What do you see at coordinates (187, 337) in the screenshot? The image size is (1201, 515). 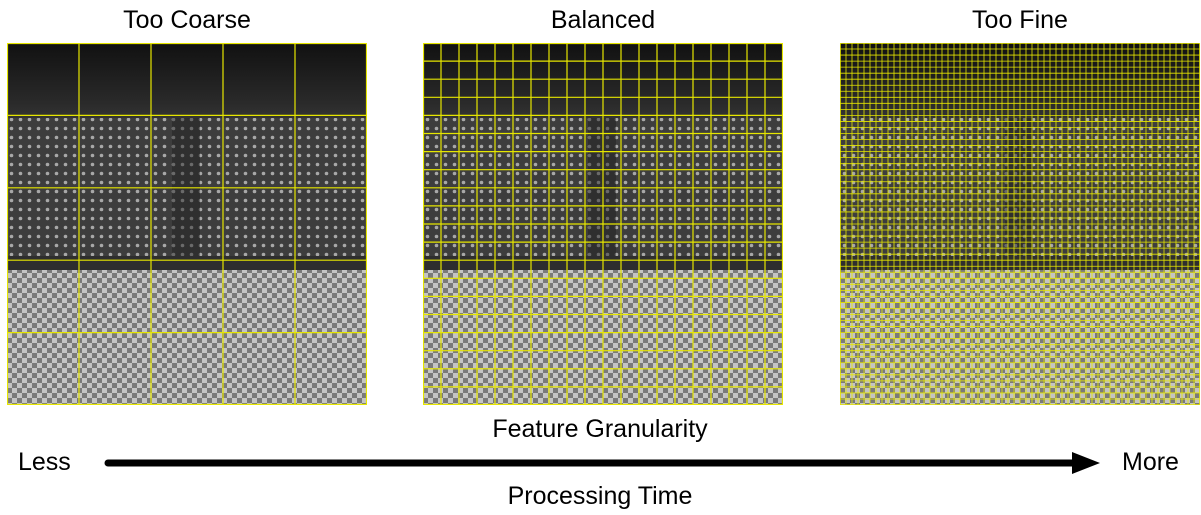 I see `checker-lattice-band` at bounding box center [187, 337].